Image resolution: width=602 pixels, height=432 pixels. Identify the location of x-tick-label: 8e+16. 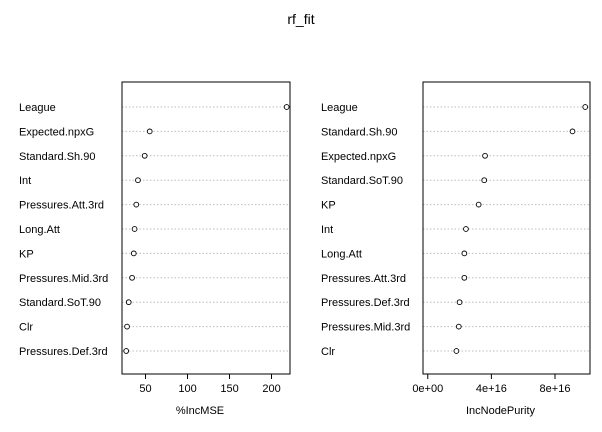
(555, 389).